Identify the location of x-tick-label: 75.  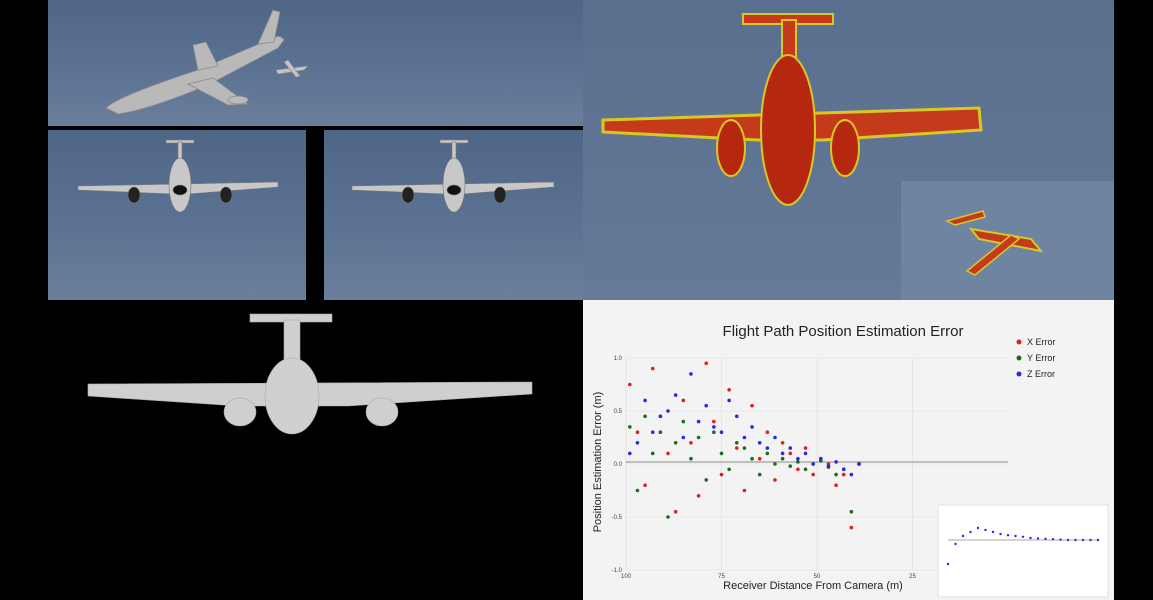
(721, 577).